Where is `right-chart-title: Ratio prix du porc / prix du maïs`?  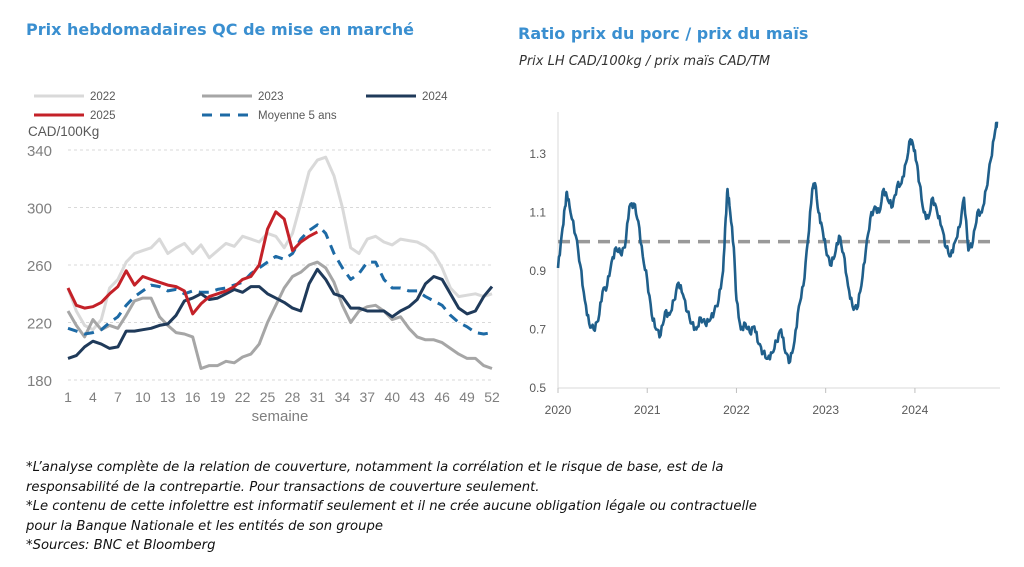
right-chart-title: Ratio prix du porc / prix du maïs is located at coordinates (663, 33).